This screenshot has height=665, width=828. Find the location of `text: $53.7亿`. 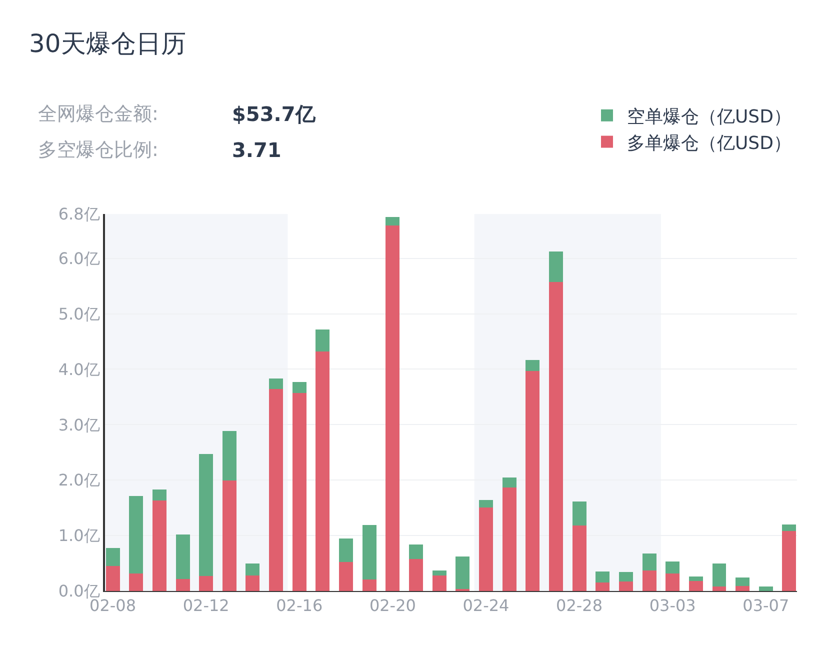

text: $53.7亿 is located at coordinates (274, 114).